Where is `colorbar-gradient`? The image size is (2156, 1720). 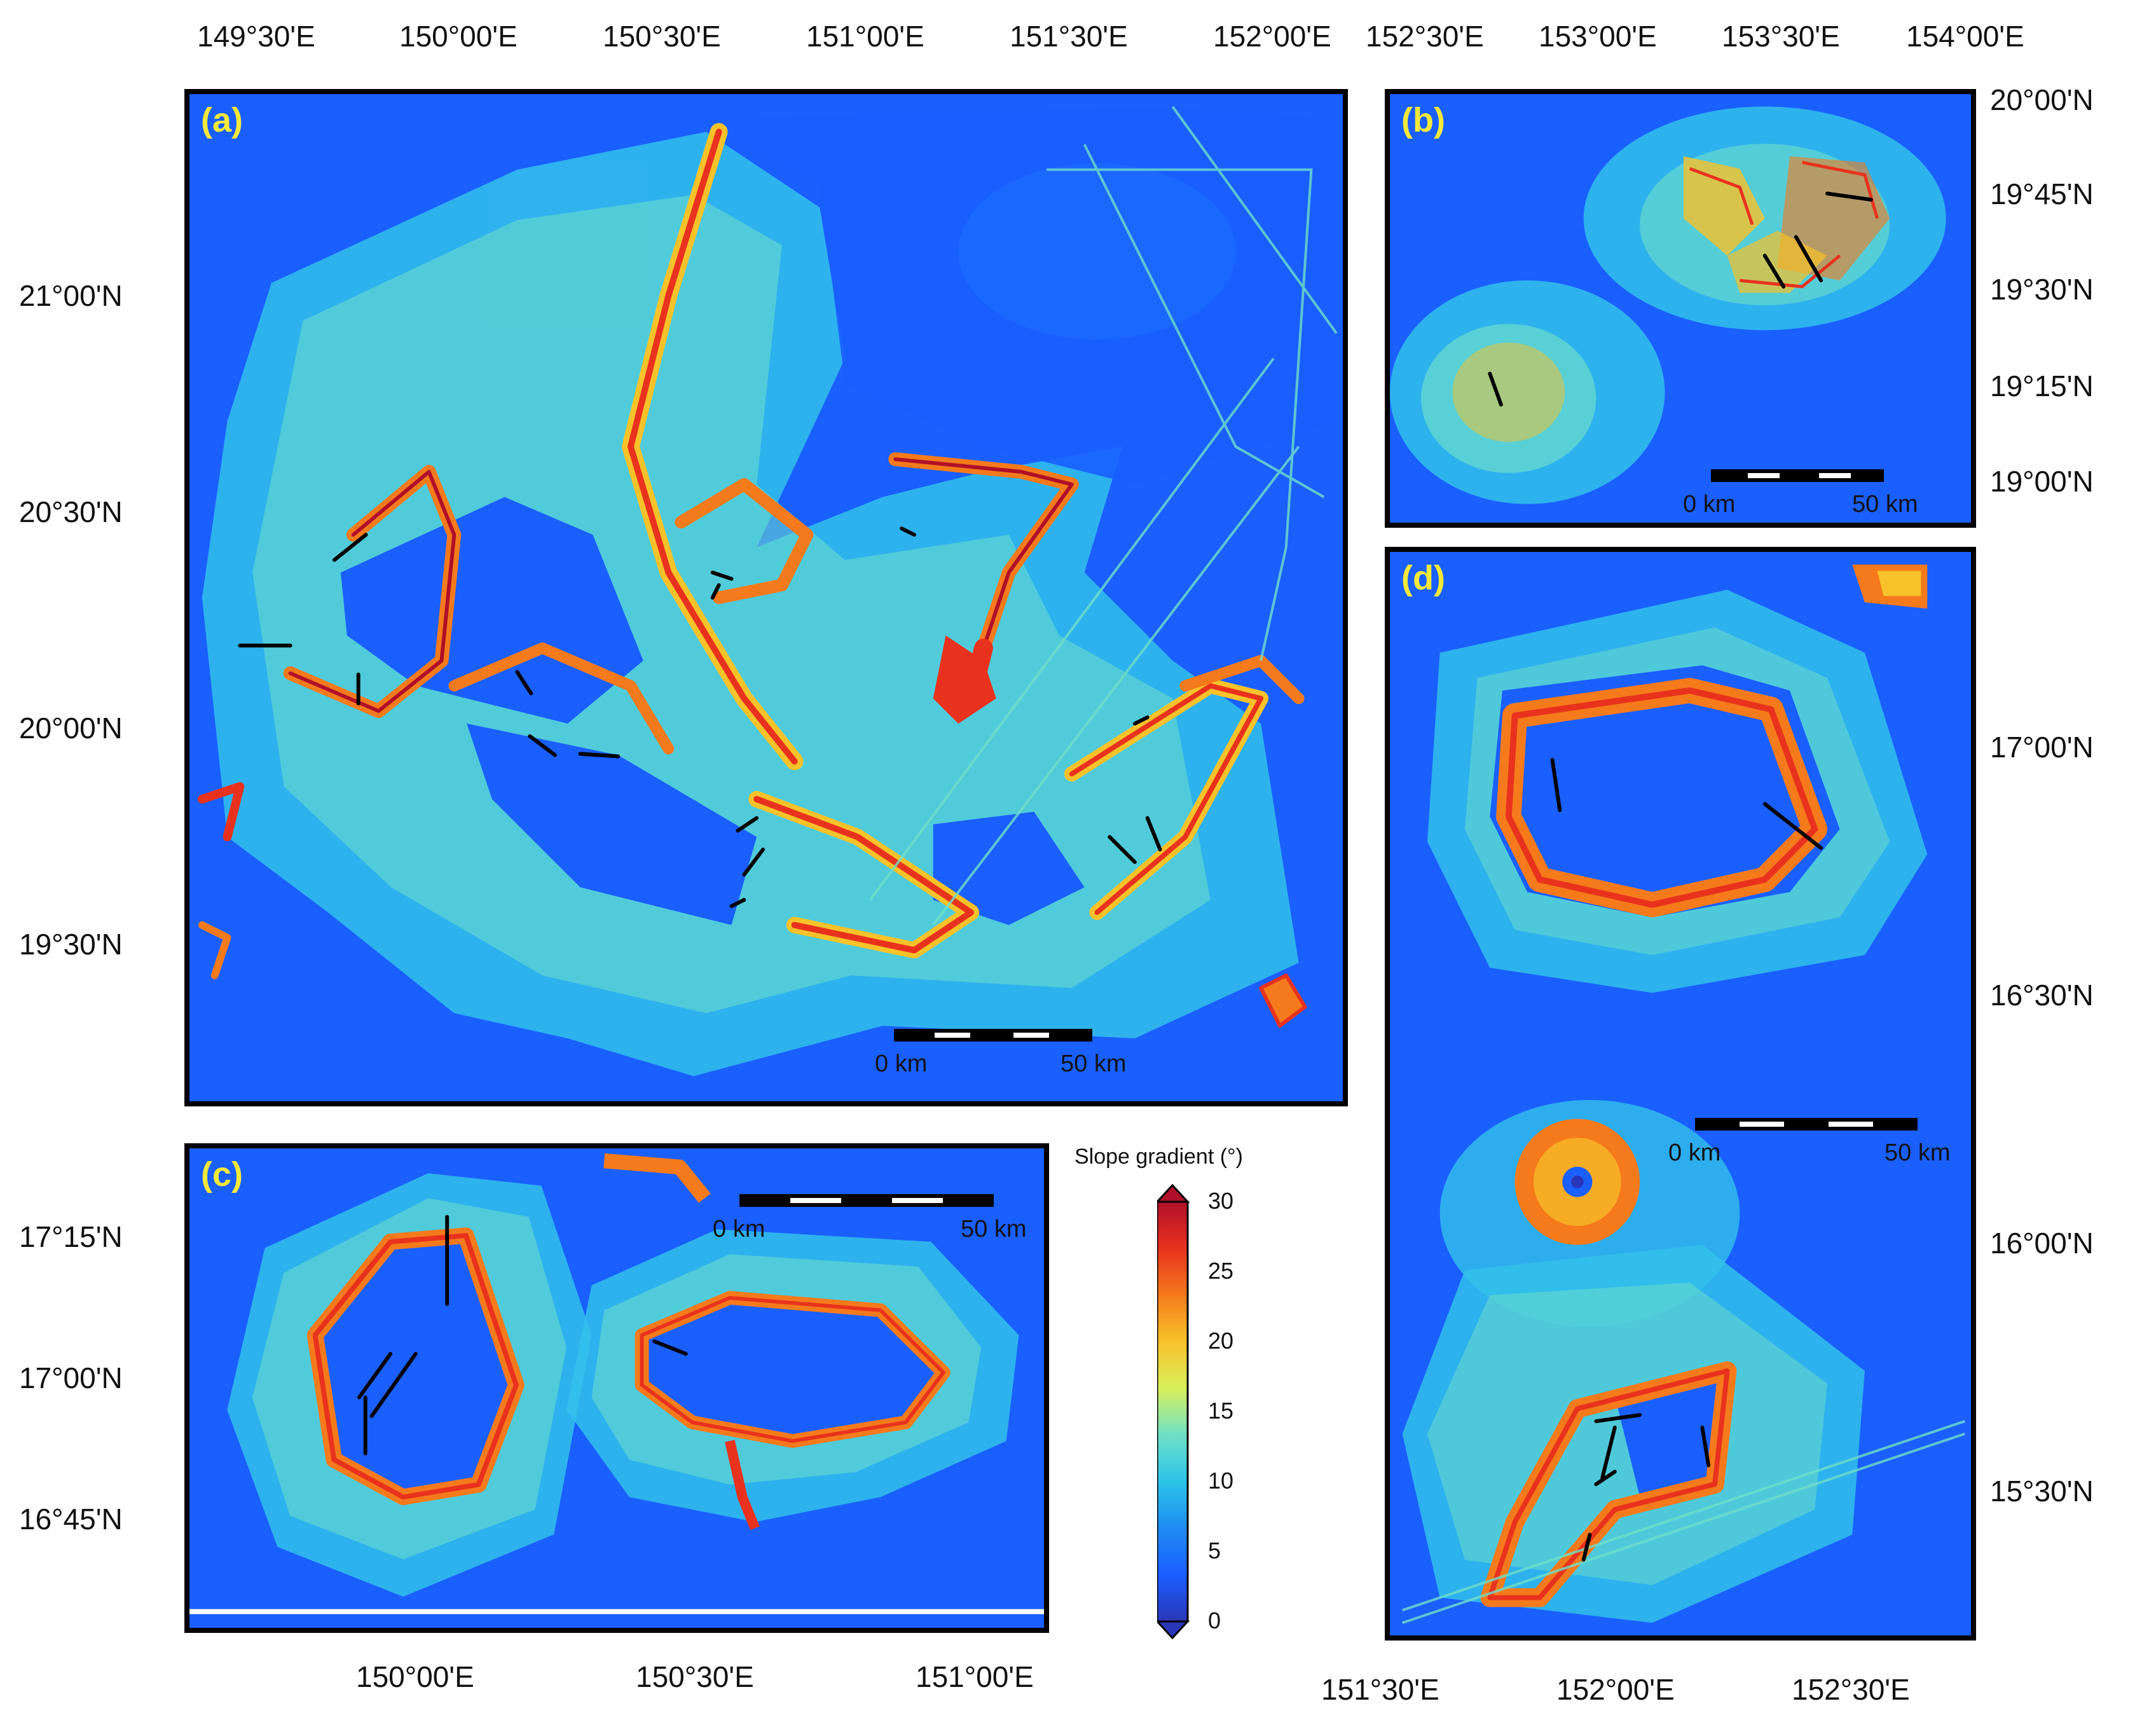 colorbar-gradient is located at coordinates (1173, 1412).